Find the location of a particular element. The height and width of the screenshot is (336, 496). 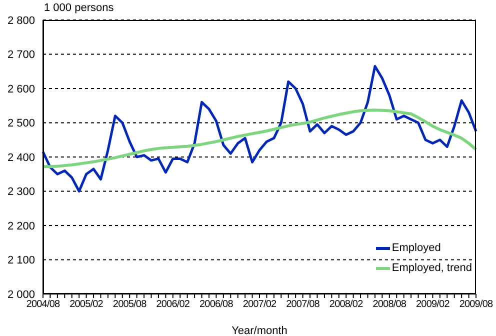

legend-label: Employed is located at coordinates (416, 248).